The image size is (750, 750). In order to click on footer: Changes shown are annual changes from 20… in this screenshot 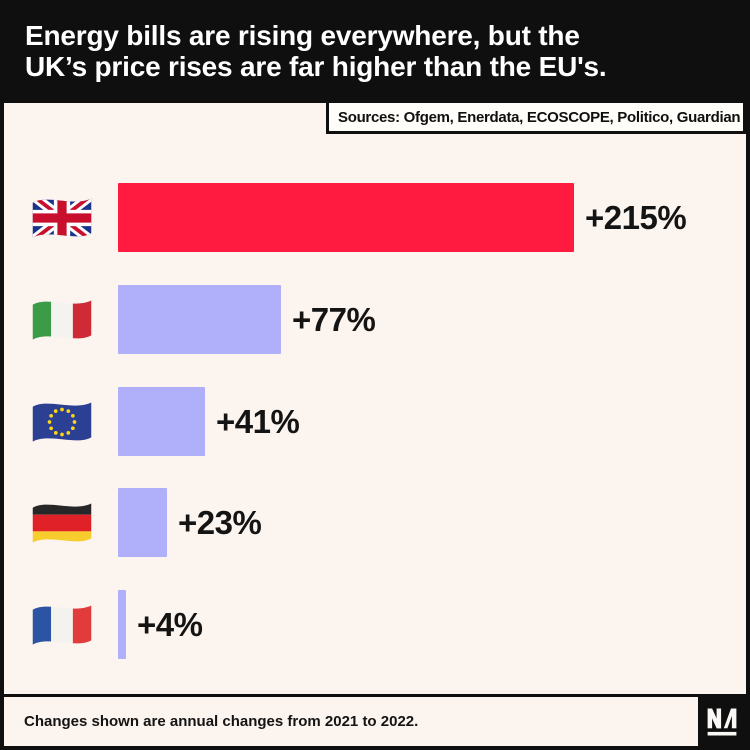, I will do `click(375, 720)`.